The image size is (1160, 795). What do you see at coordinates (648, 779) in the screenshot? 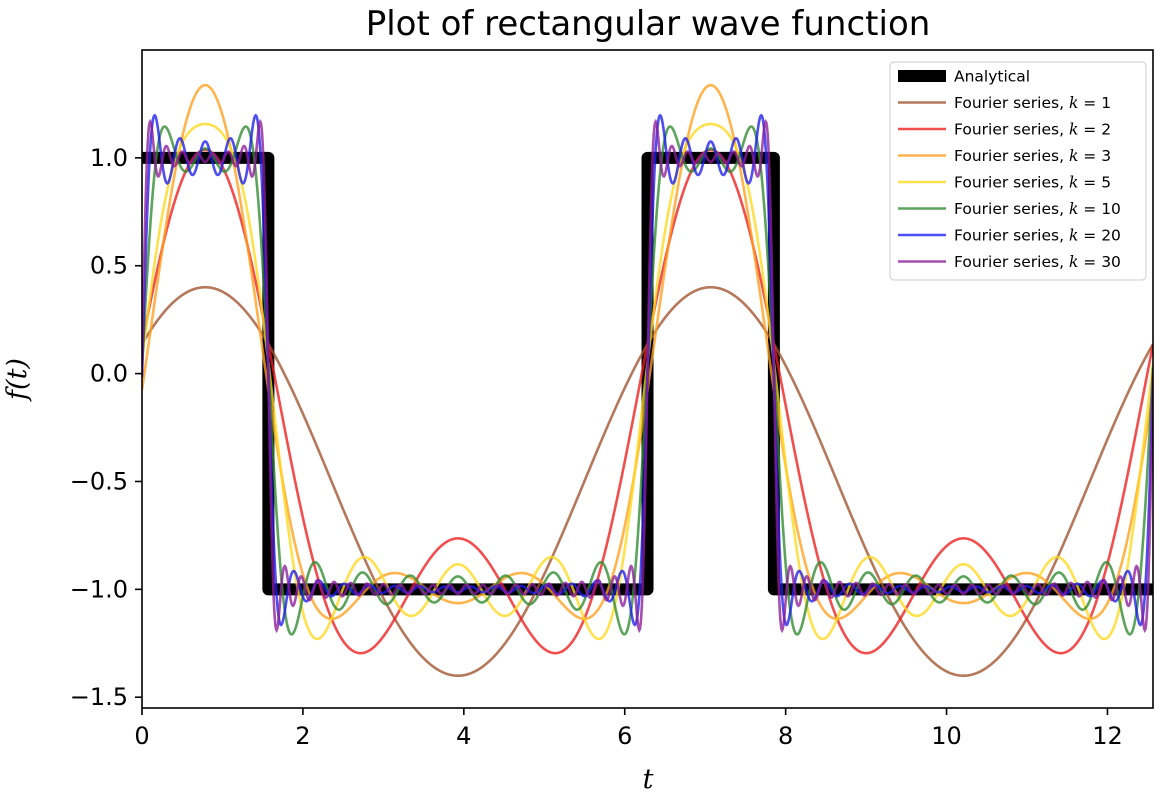
I see `x-axis-label: t` at bounding box center [648, 779].